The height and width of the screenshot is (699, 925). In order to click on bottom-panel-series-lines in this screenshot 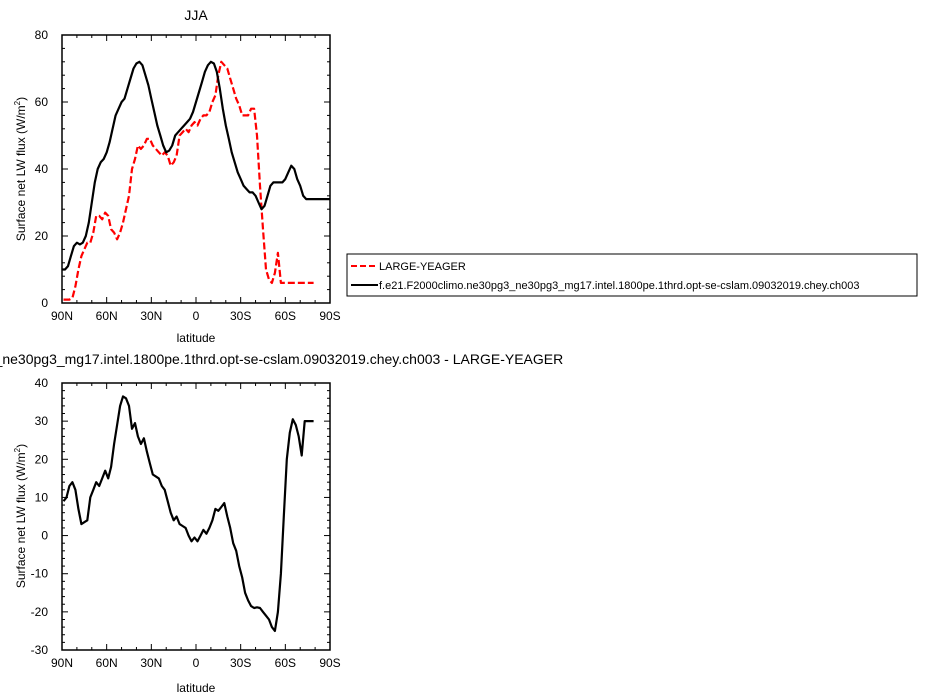, I will do `click(188, 513)`.